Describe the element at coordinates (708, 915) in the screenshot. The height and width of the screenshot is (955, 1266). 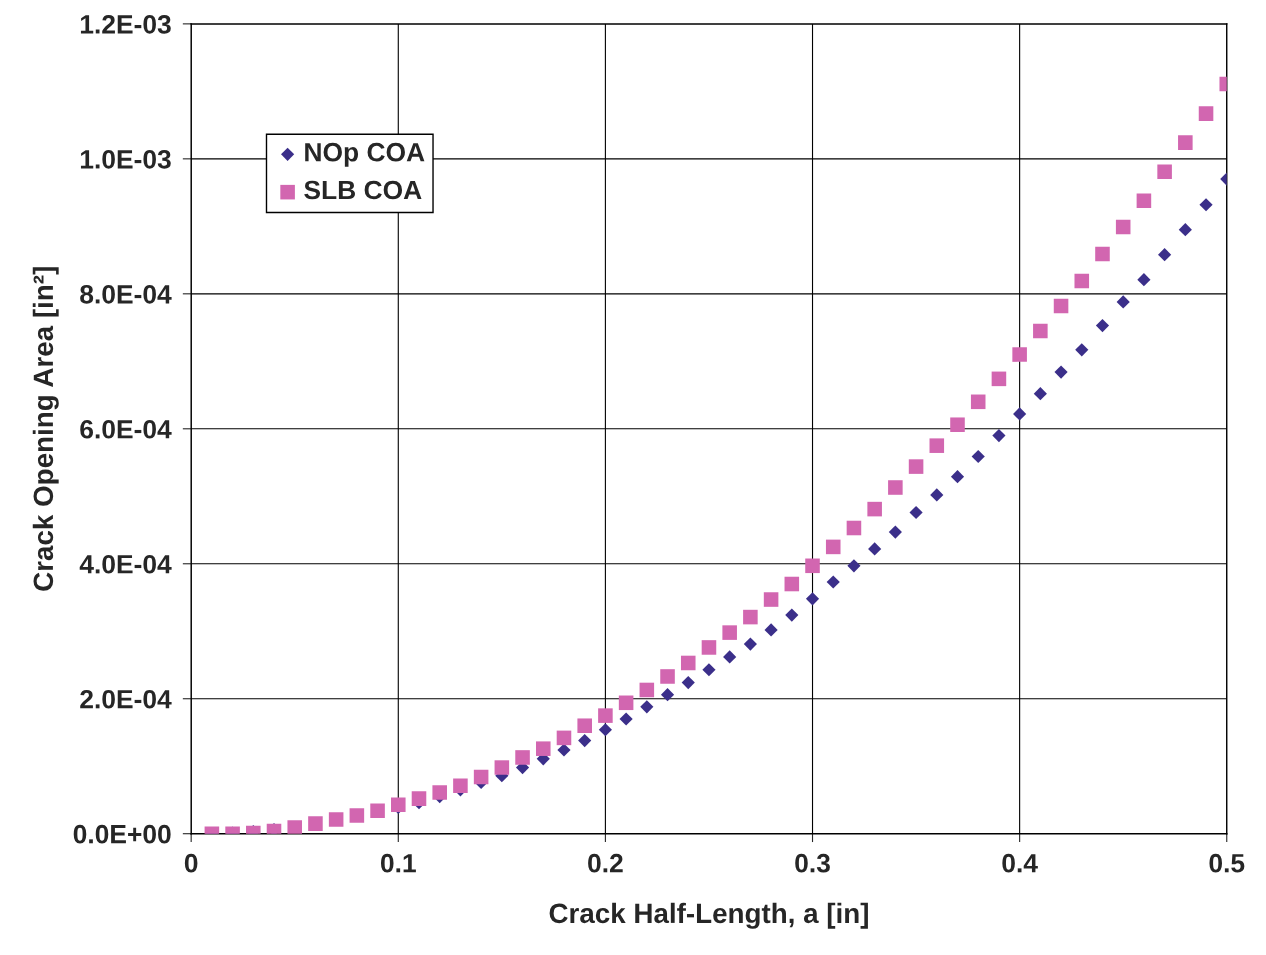
I see `x-axis-title: Crack Half-Length, a [in]` at that location.